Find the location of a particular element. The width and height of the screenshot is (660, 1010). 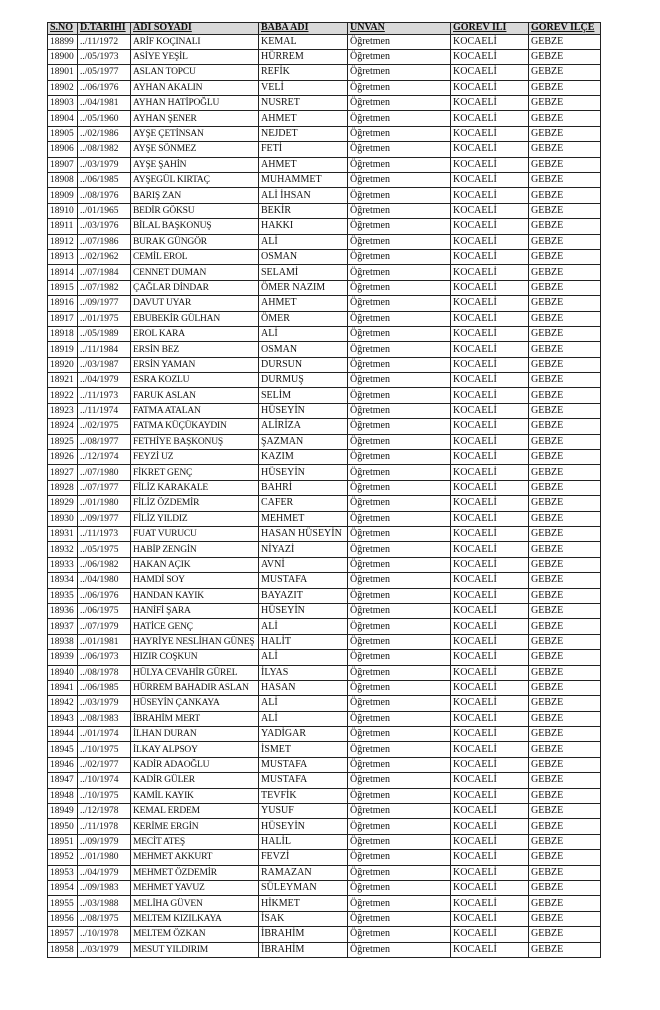

birth-date: ../08/1983 is located at coordinates (104, 719).